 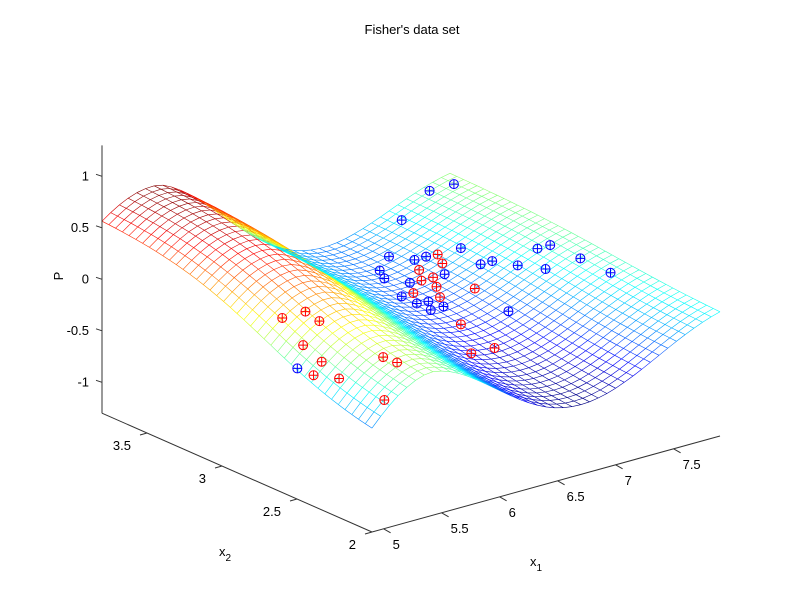 I want to click on x2-axis-line, so click(x=237, y=472).